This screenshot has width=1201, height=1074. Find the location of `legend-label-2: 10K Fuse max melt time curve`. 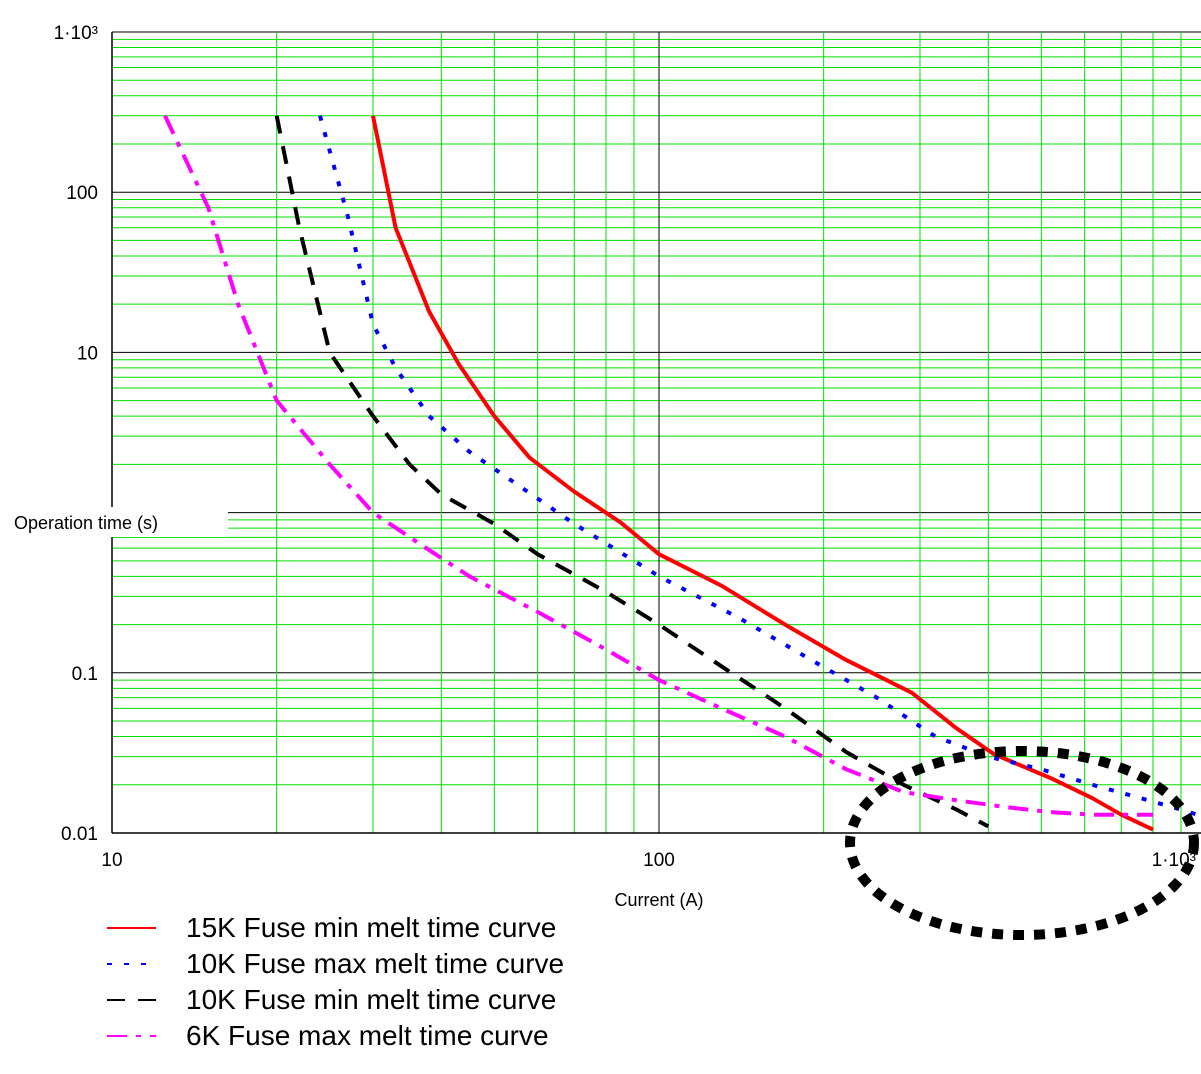

legend-label-2: 10K Fuse max melt time curve is located at coordinates (375, 963).